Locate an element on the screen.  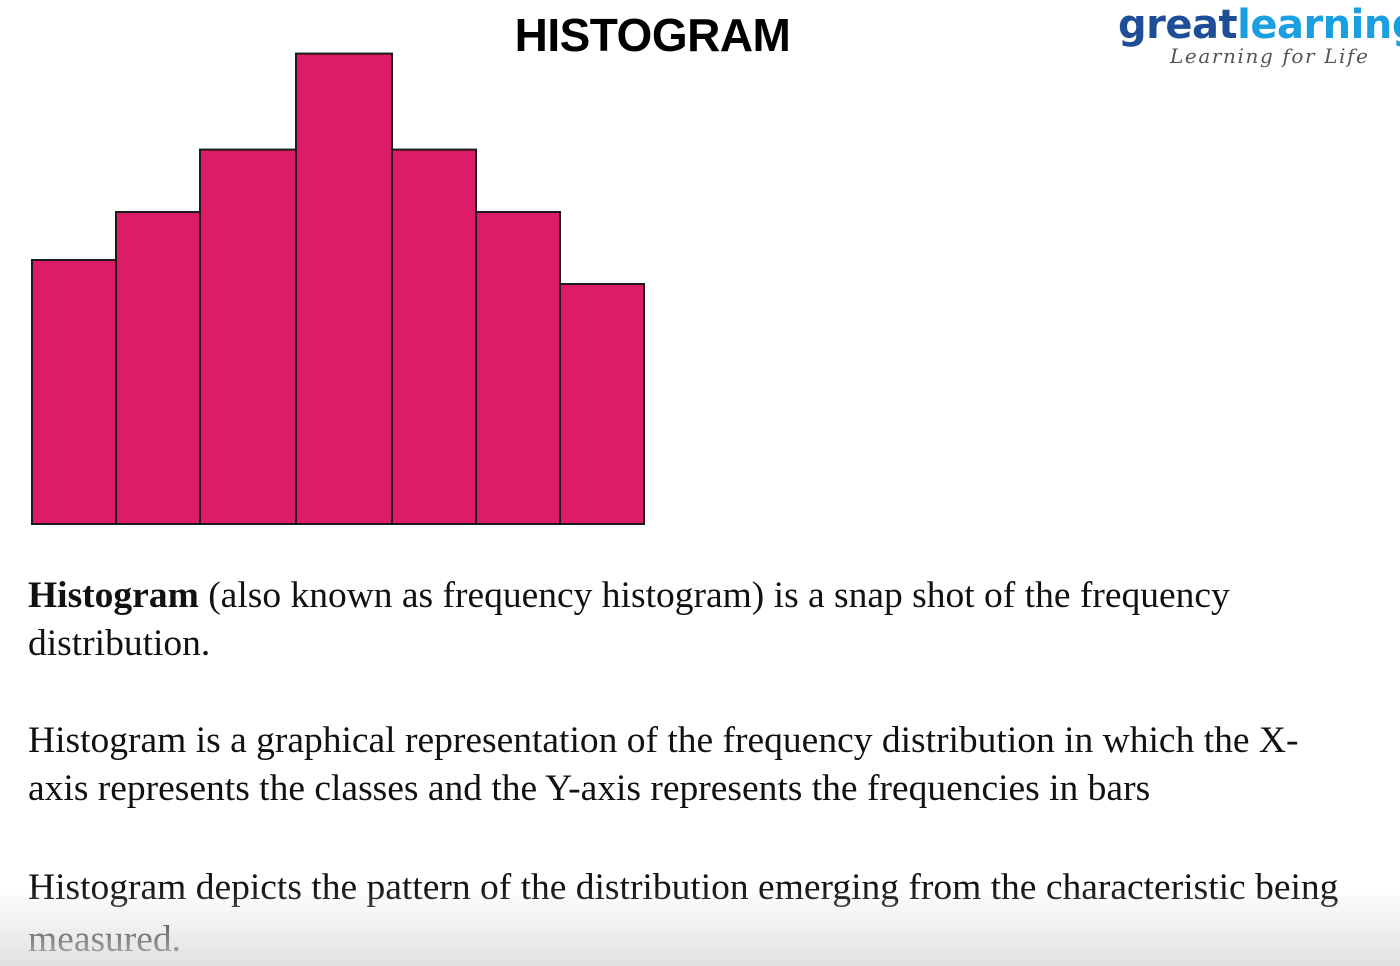
logo-tagline: Learning for Life is located at coordinates (1270, 56).